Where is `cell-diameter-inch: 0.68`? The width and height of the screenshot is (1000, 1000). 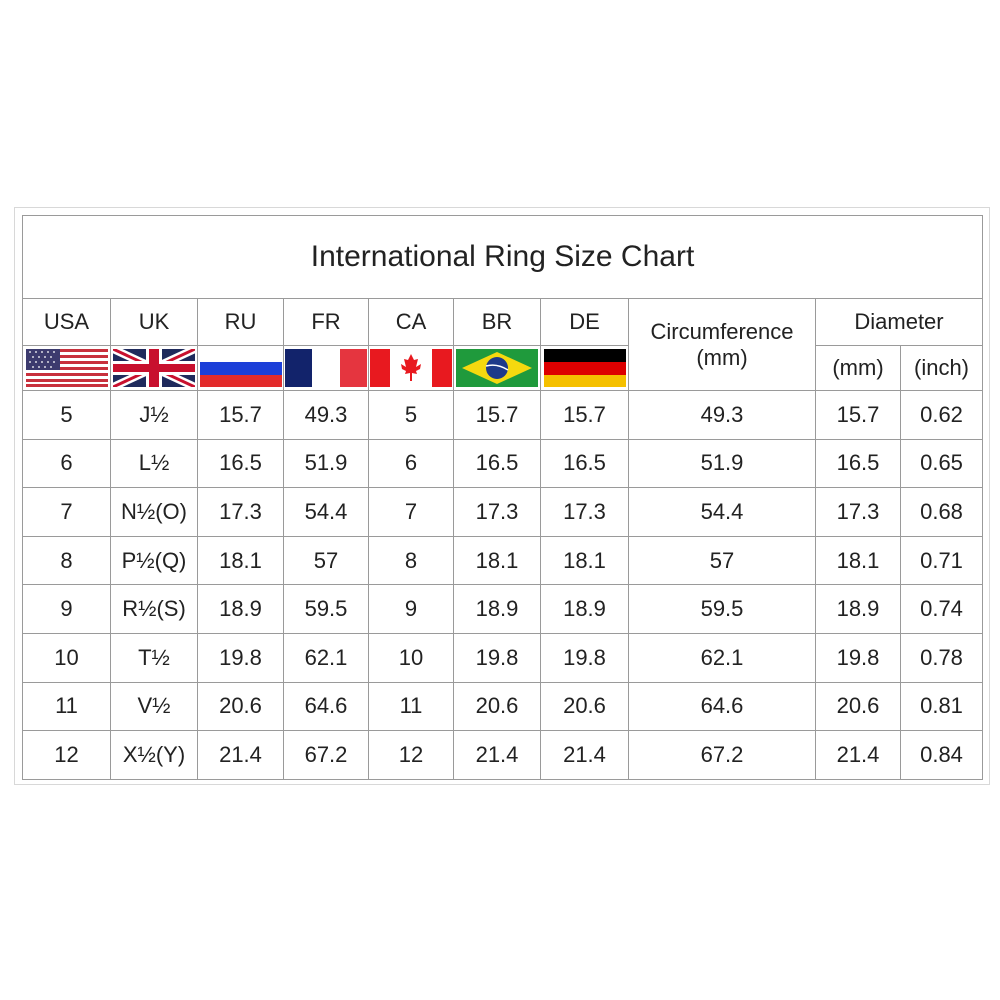
cell-diameter-inch: 0.68 is located at coordinates (941, 512).